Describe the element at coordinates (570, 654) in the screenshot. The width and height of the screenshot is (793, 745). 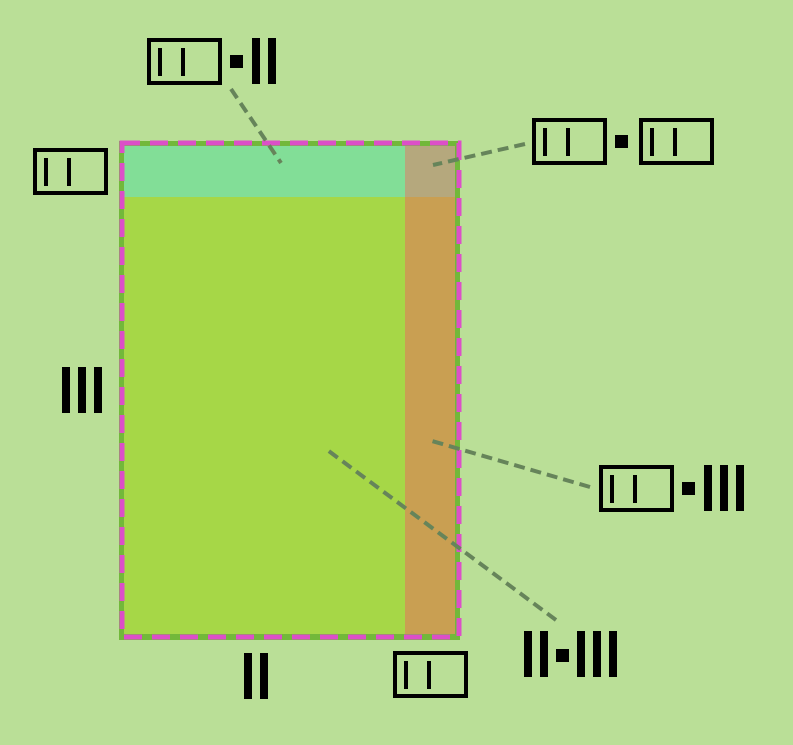
I see `main-region-callout-label` at that location.